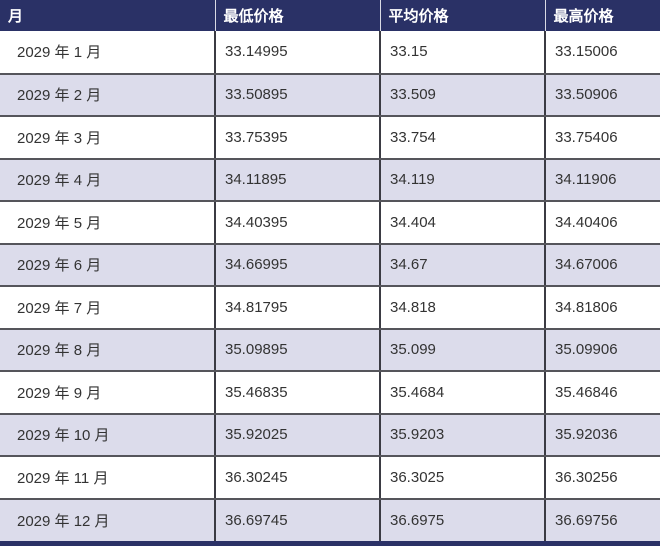 This screenshot has height=546, width=660. Describe the element at coordinates (602, 265) in the screenshot. I see `max-price-cell: 34.67006` at that location.